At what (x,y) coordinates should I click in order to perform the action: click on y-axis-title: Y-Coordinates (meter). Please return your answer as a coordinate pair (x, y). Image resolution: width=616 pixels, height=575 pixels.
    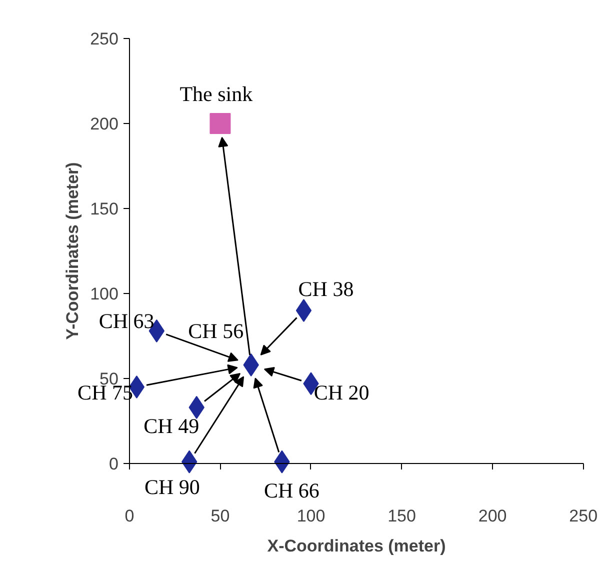
    Looking at the image, I should click on (72, 251).